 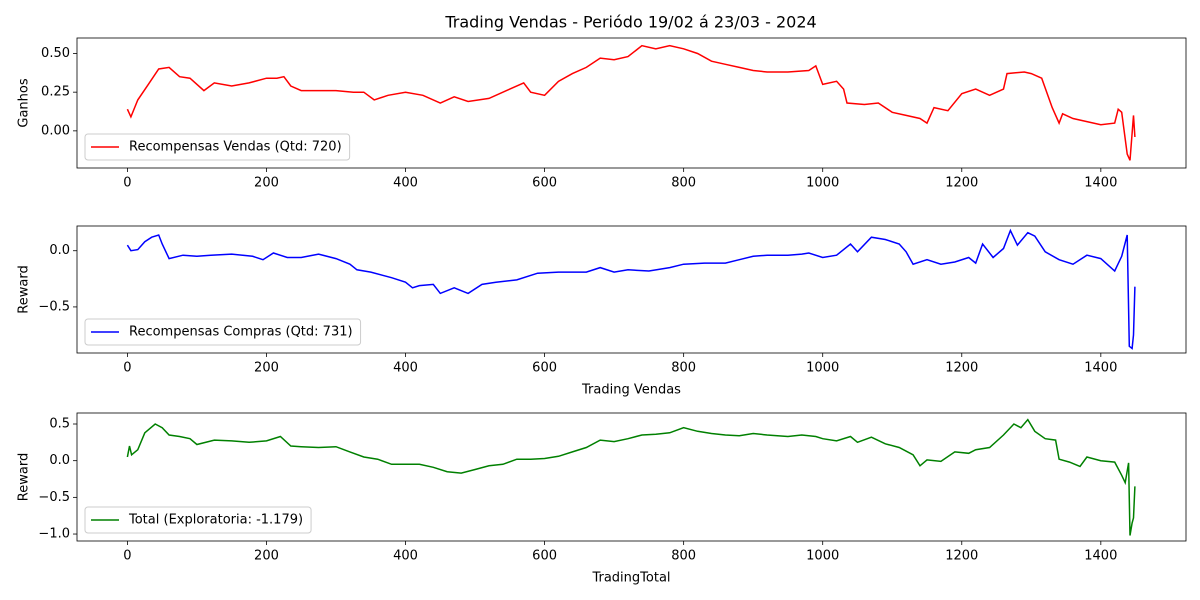 I want to click on legend-label: Recompensas Vendas (Qtd: 720), so click(x=235, y=147).